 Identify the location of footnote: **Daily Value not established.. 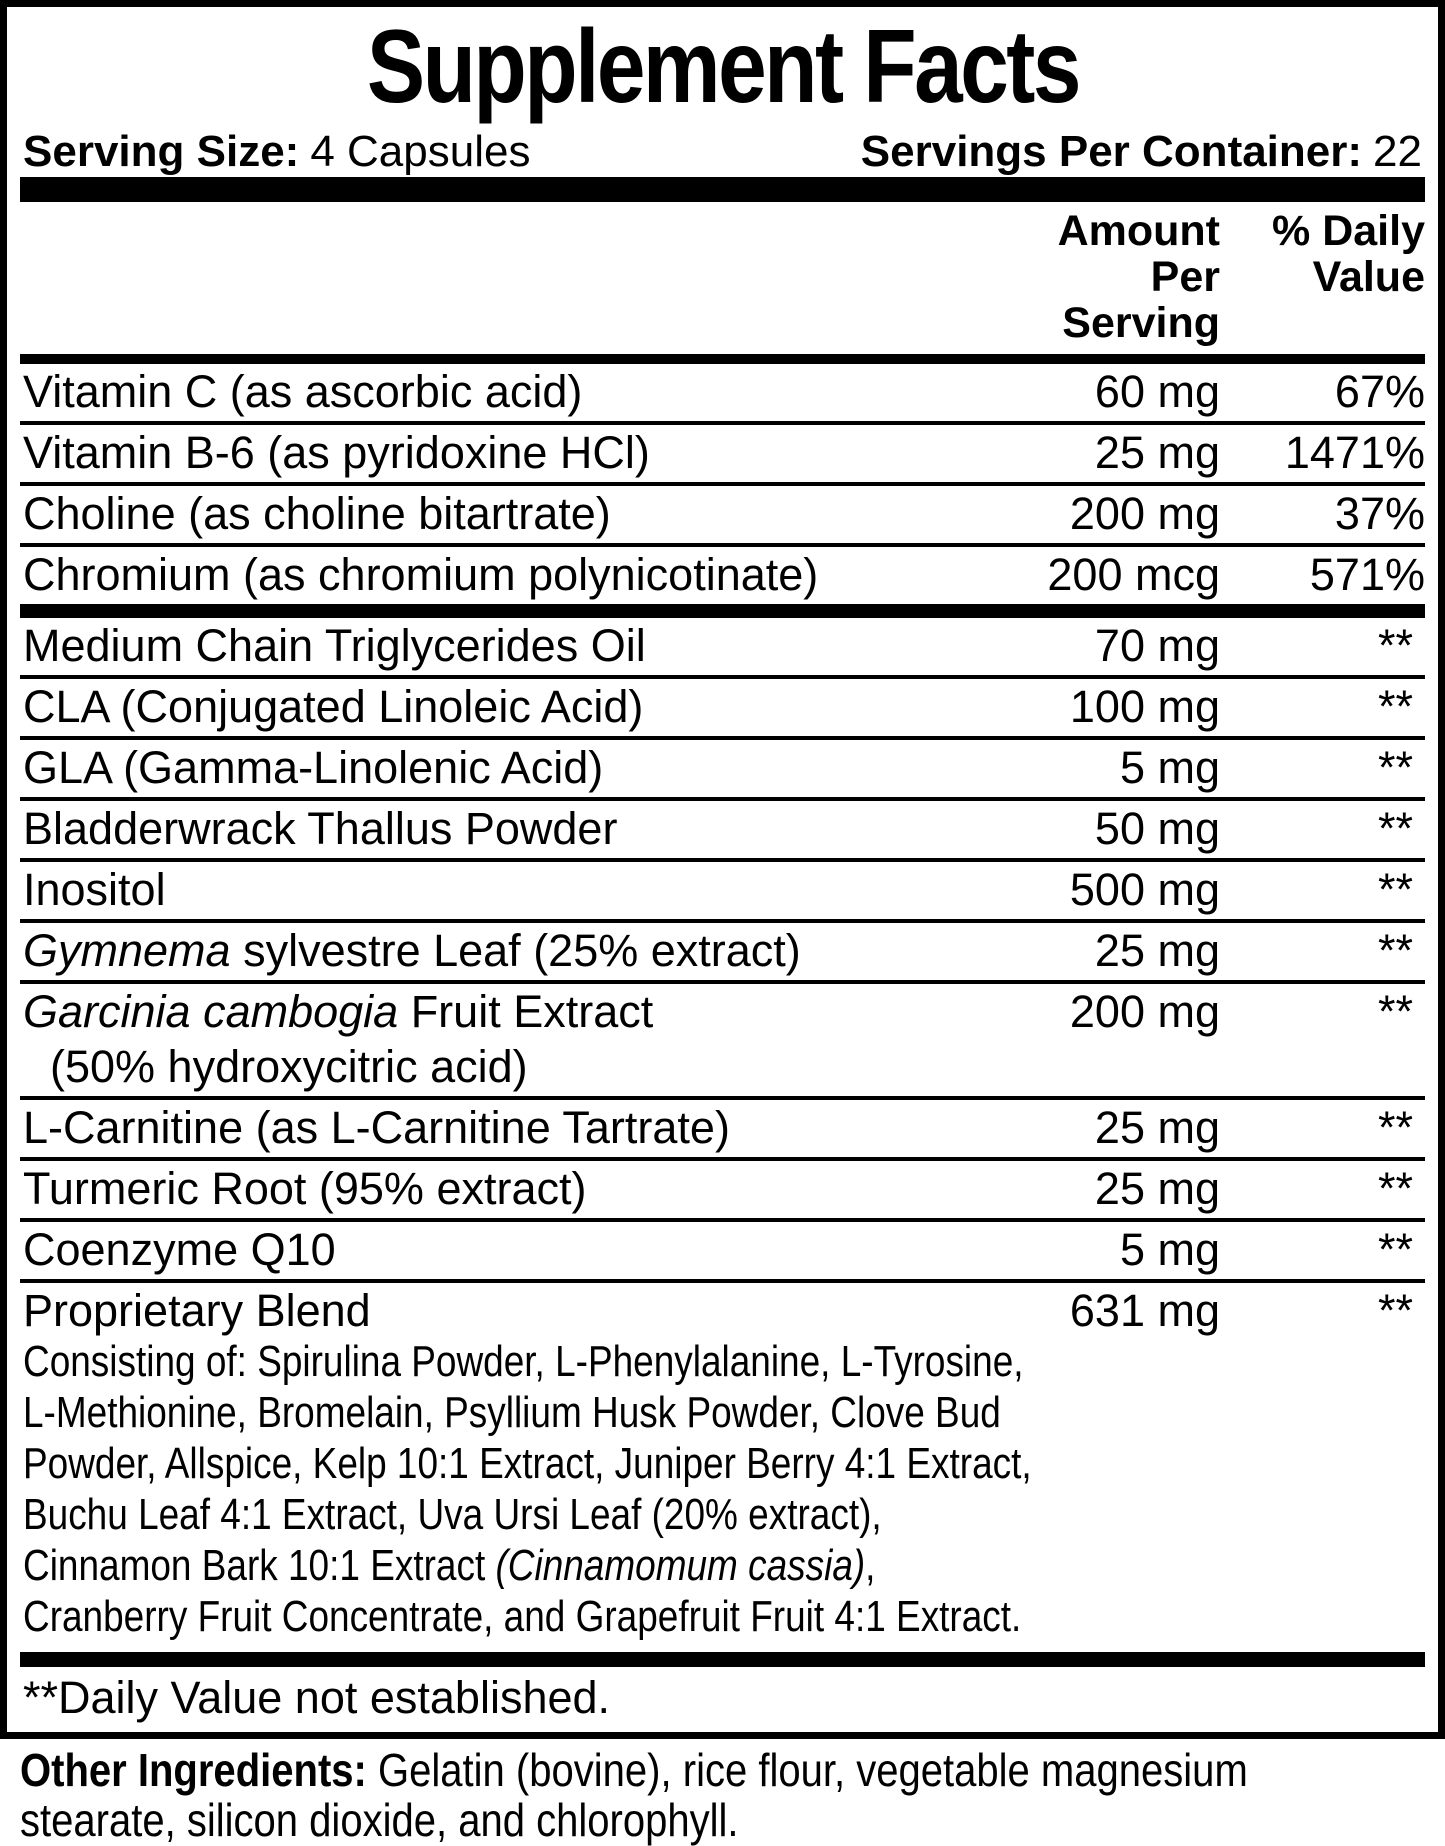
(317, 1697).